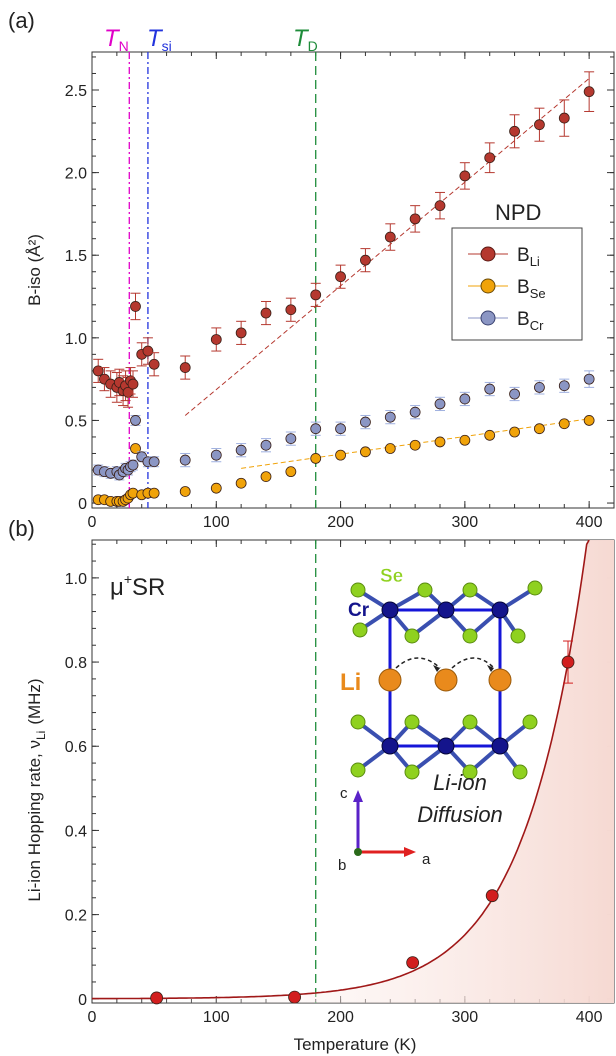  Describe the element at coordinates (76, 747) in the screenshot. I see `y-tick-label: 0.6` at that location.